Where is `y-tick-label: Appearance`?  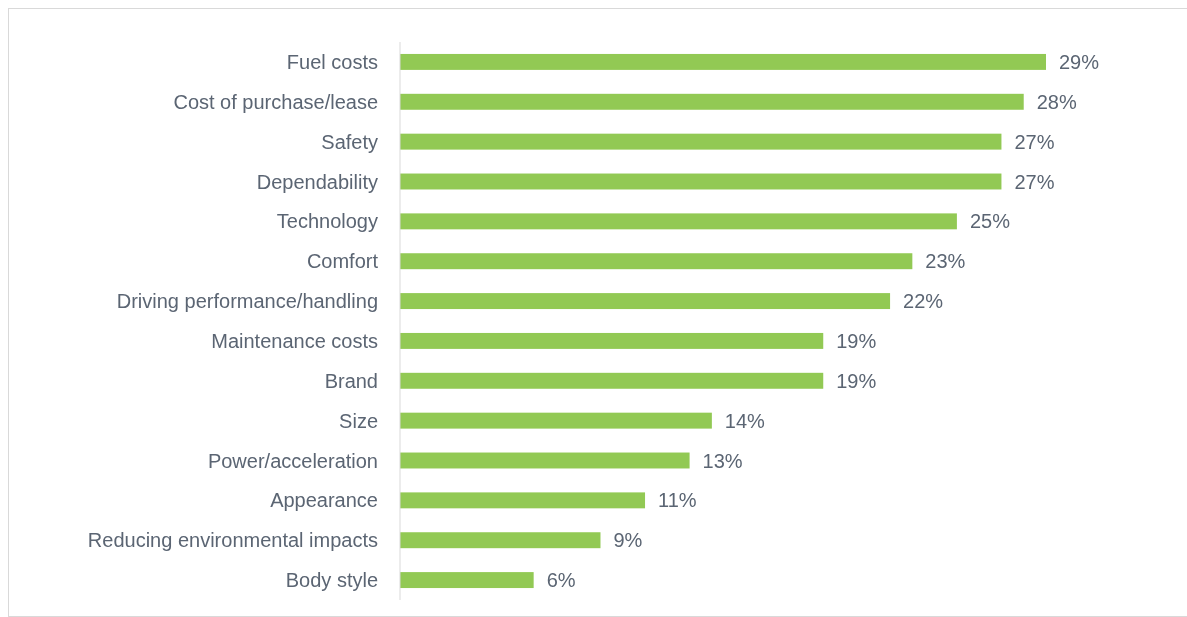
y-tick-label: Appearance is located at coordinates (324, 500).